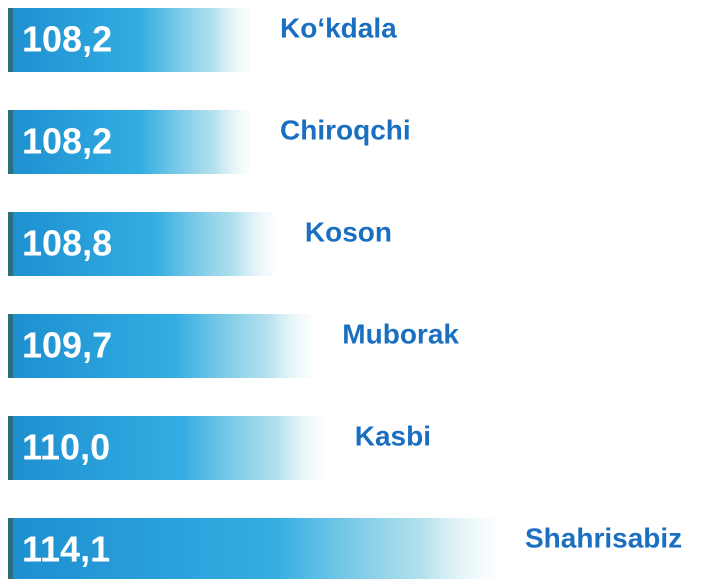 This screenshot has width=724, height=584. I want to click on category-label: Ko‘kdala, so click(338, 27).